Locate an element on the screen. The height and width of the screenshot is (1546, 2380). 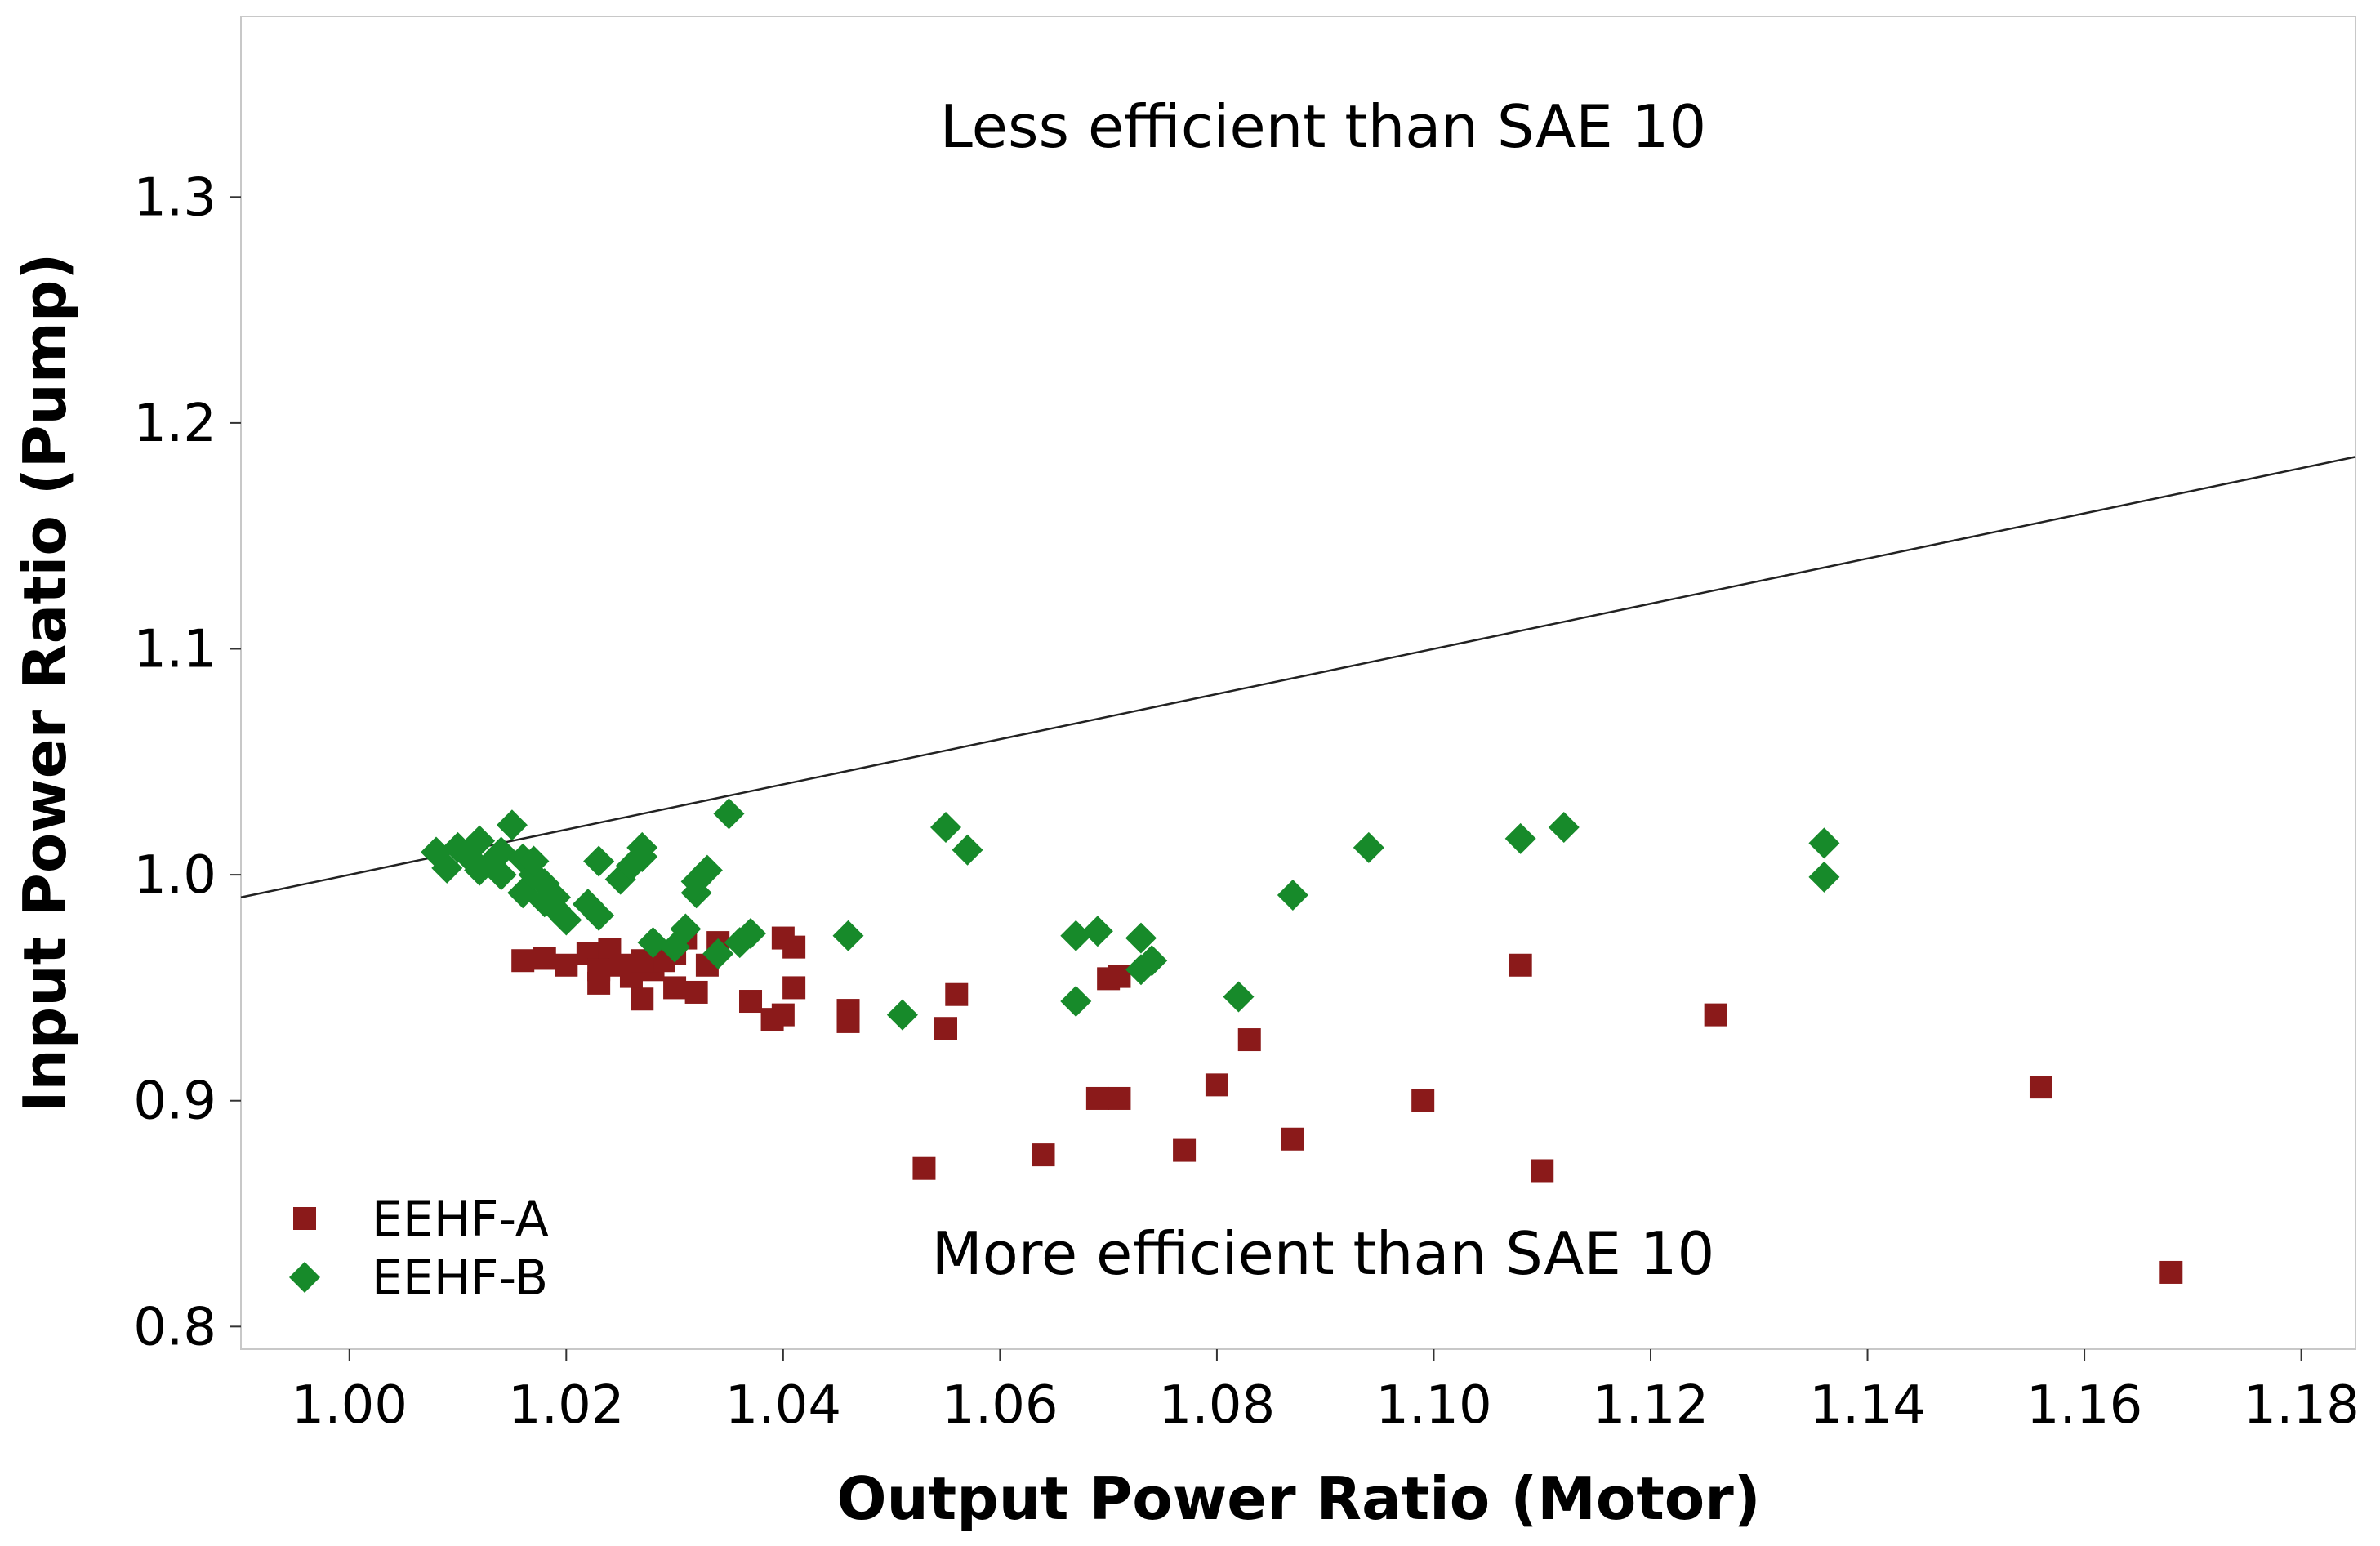
x-tick-label: 1.10 is located at coordinates (1434, 1406).